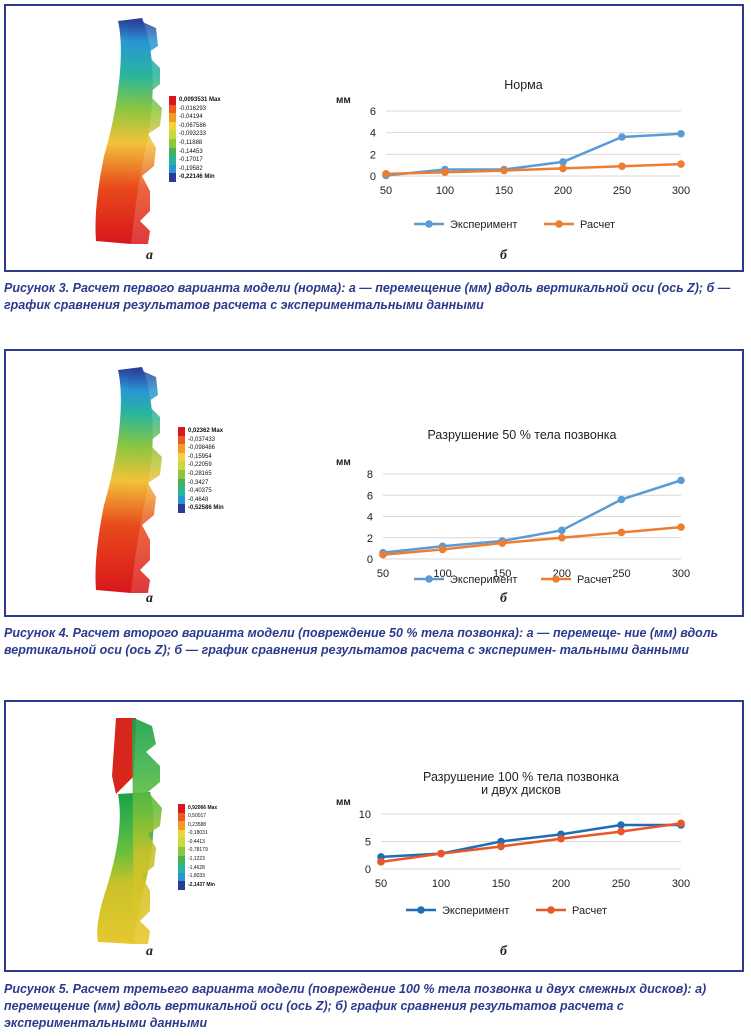 Image resolution: width=751 pixels, height=1036 pixels. I want to click on legend-row: -0,098486, so click(201, 448).